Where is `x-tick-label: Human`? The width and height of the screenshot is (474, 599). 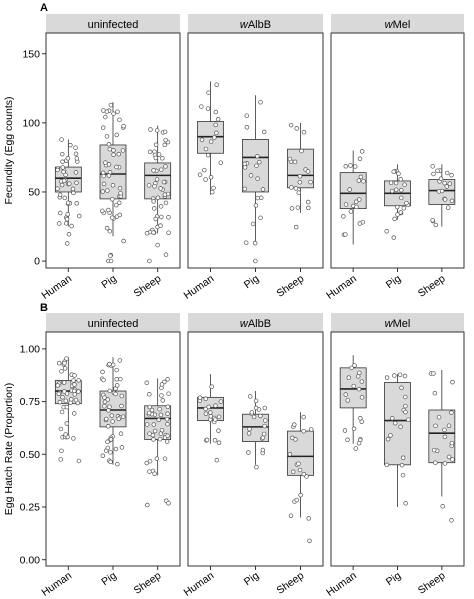 x-tick-label: Human is located at coordinates (341, 287).